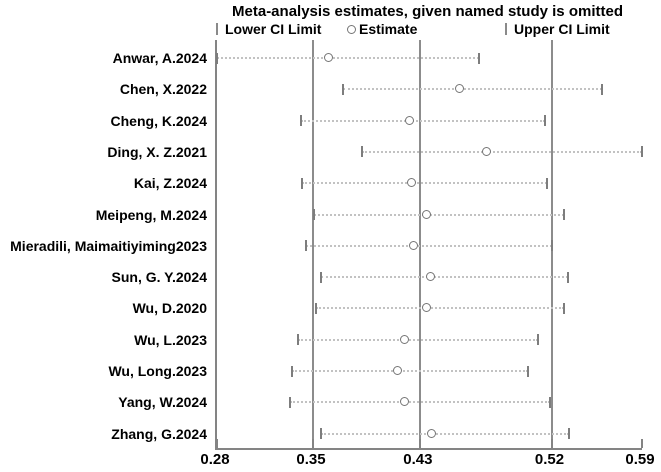 This screenshot has width=661, height=472. What do you see at coordinates (170, 183) in the screenshot?
I see `study-label: Kai, Z.2024` at bounding box center [170, 183].